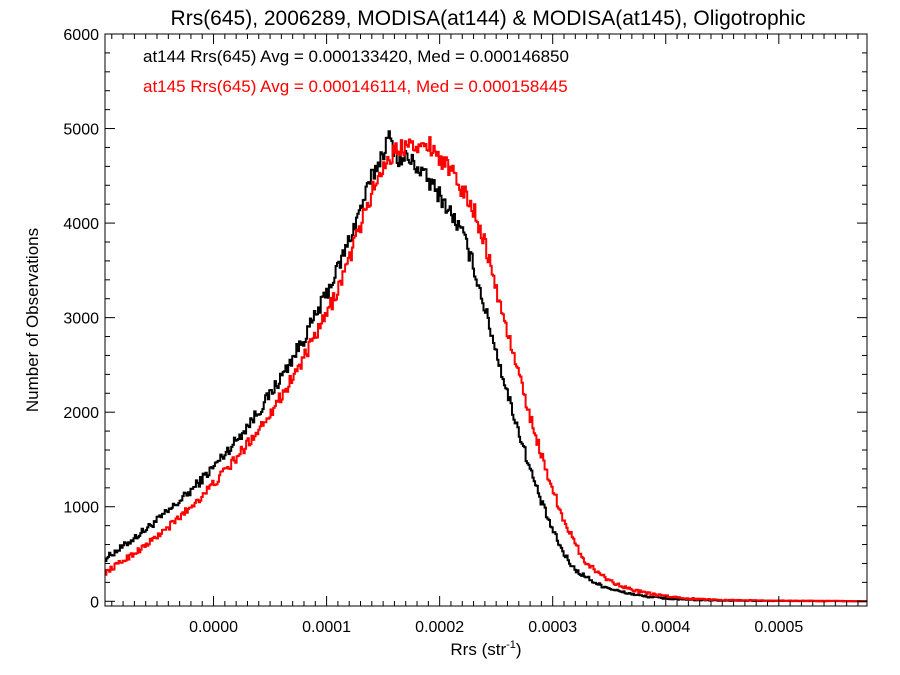 The width and height of the screenshot is (900, 675). What do you see at coordinates (94, 602) in the screenshot?
I see `y-tick-label: 0` at bounding box center [94, 602].